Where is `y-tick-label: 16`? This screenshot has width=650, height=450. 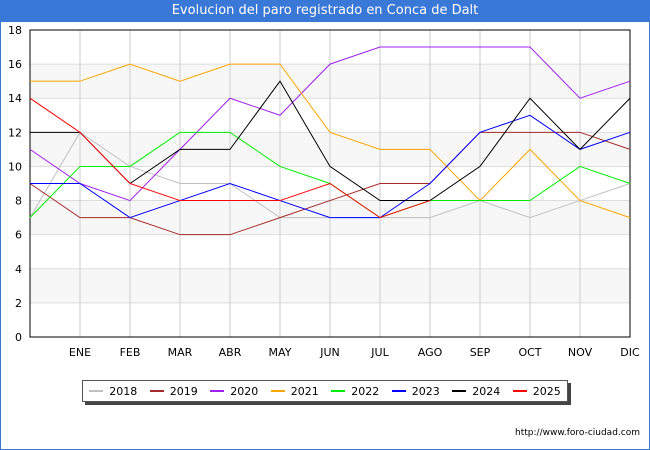 y-tick-label: 16 is located at coordinates (15, 64).